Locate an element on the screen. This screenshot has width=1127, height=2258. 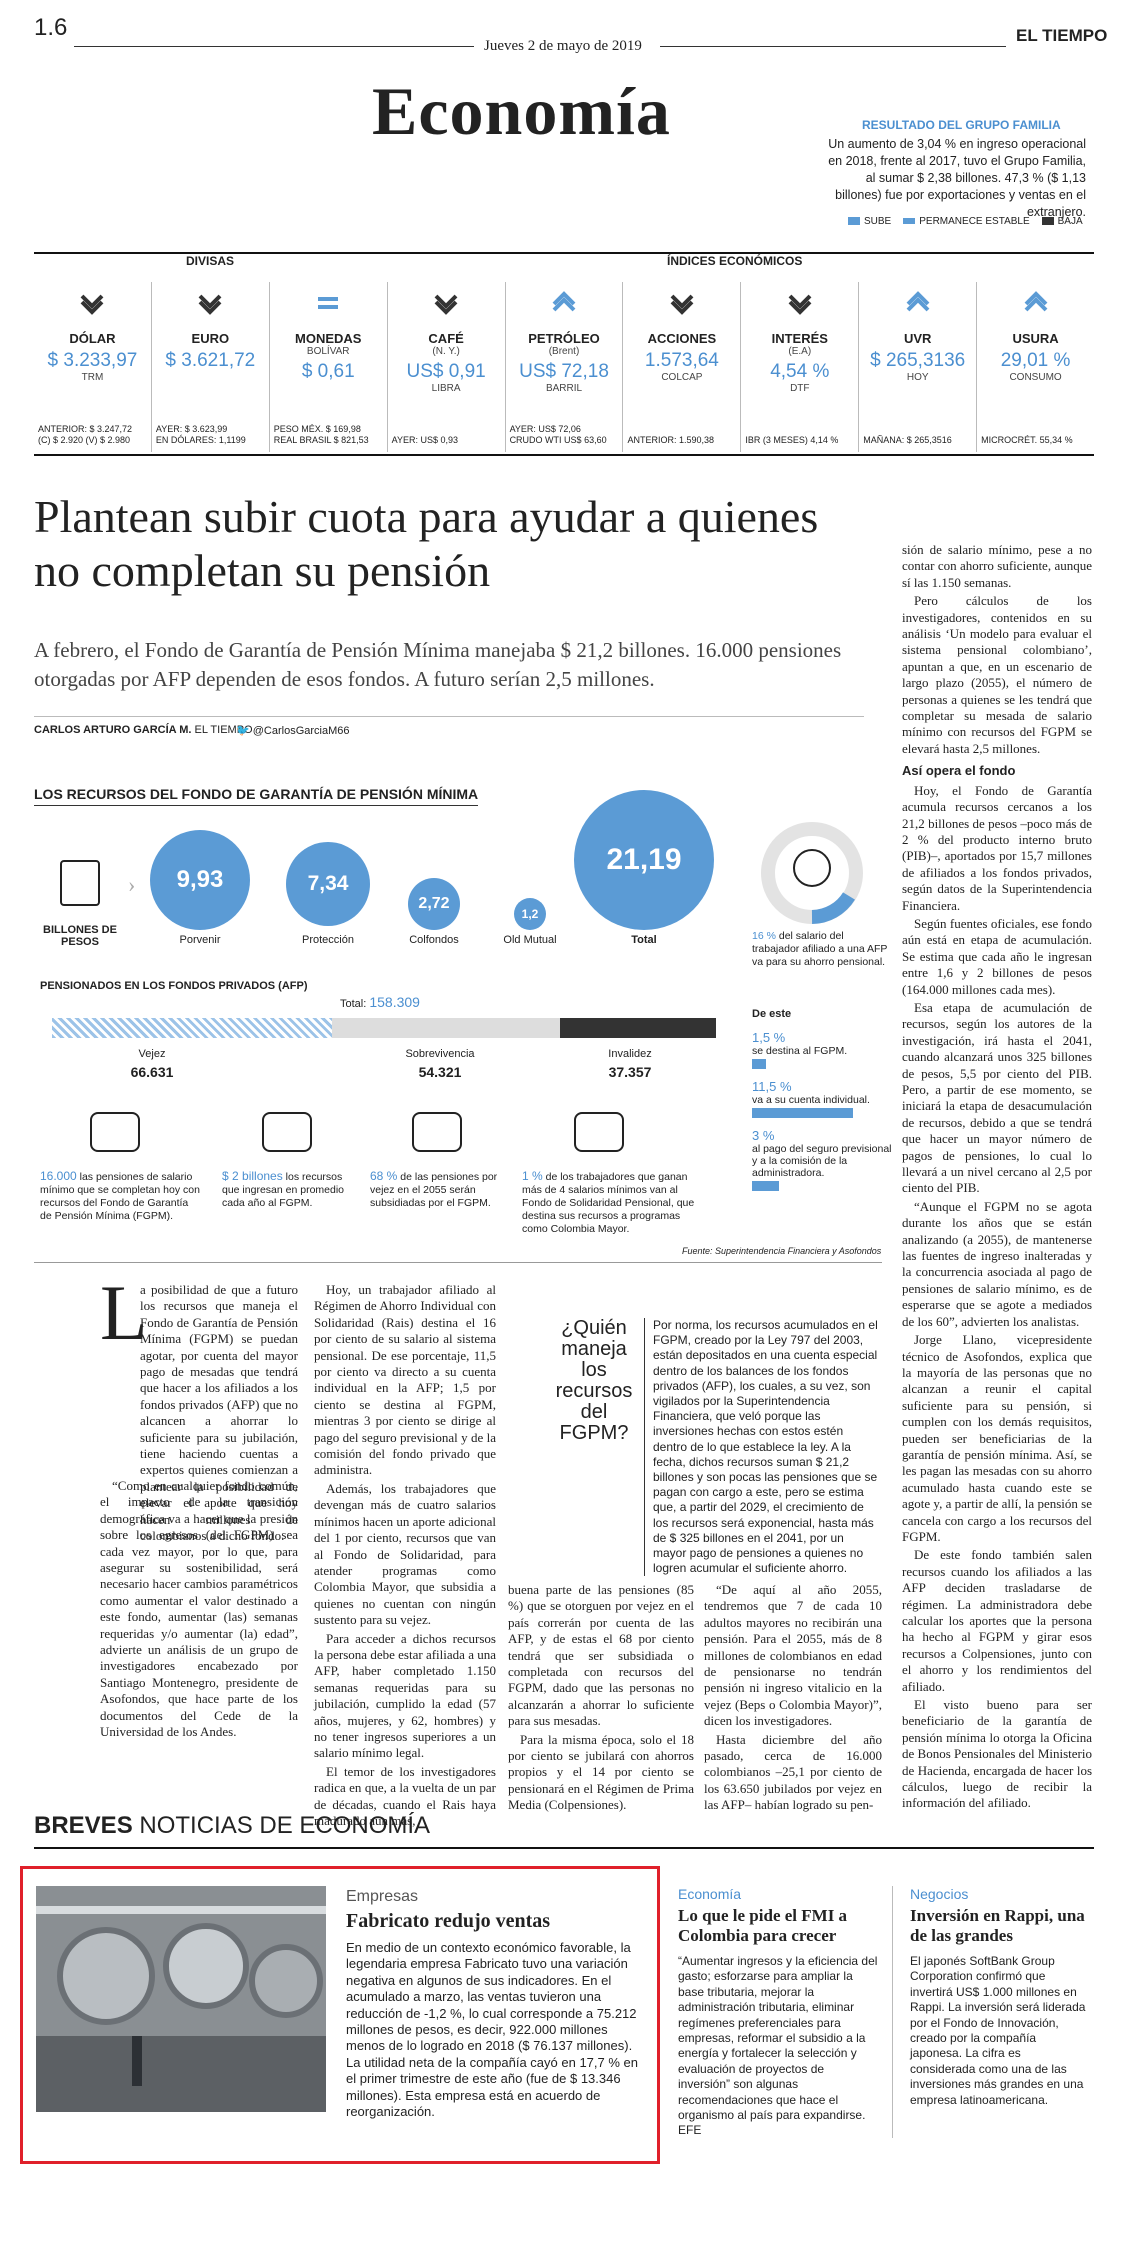
breve-1-title: Fabricato redujo ventas is located at coordinates (448, 1921).